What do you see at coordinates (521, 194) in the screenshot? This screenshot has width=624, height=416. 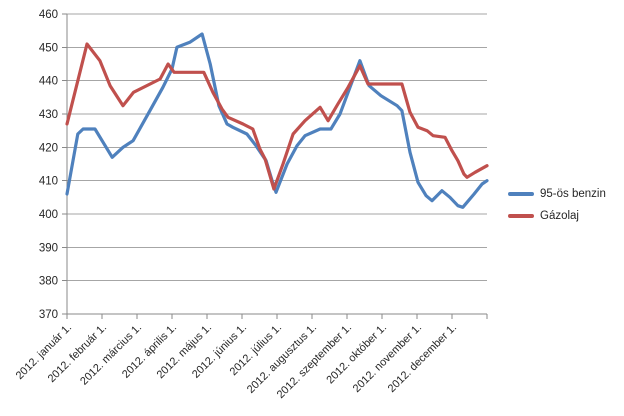 I see `benzin-line-swatch-icon` at bounding box center [521, 194].